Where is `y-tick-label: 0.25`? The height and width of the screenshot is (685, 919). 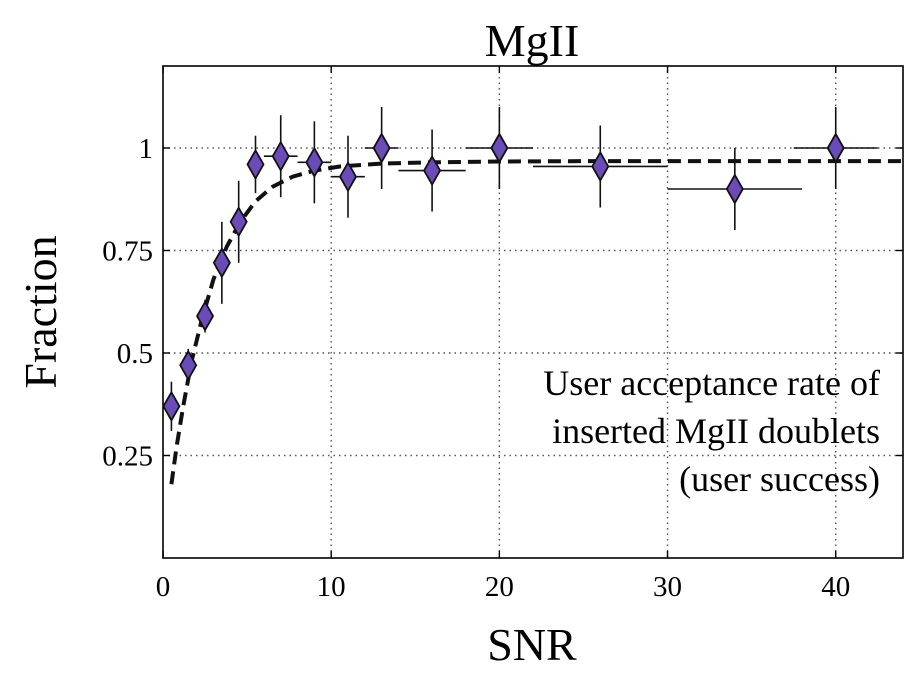
y-tick-label: 0.25 is located at coordinates (127, 457).